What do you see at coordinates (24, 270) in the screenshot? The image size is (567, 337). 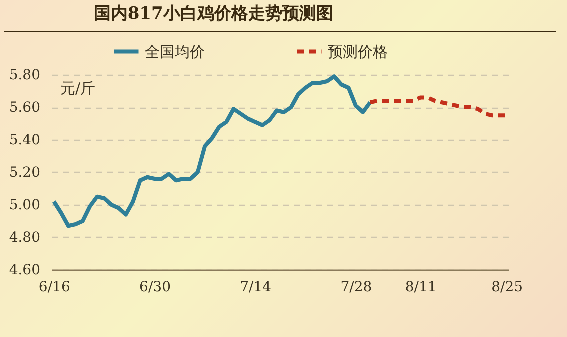 I see `y-tick-label: 4.60` at bounding box center [24, 270].